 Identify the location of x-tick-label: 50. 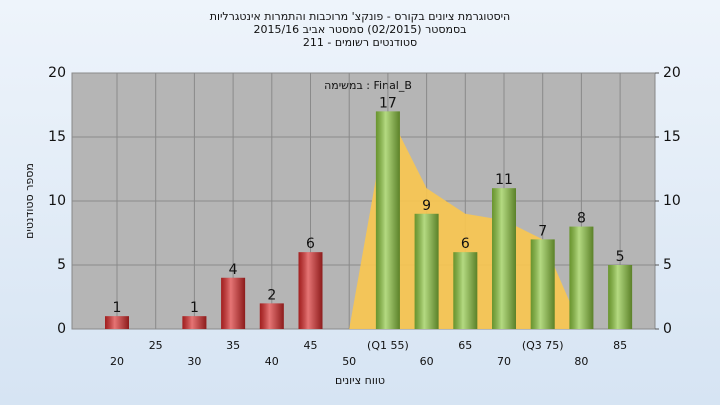
(349, 361).